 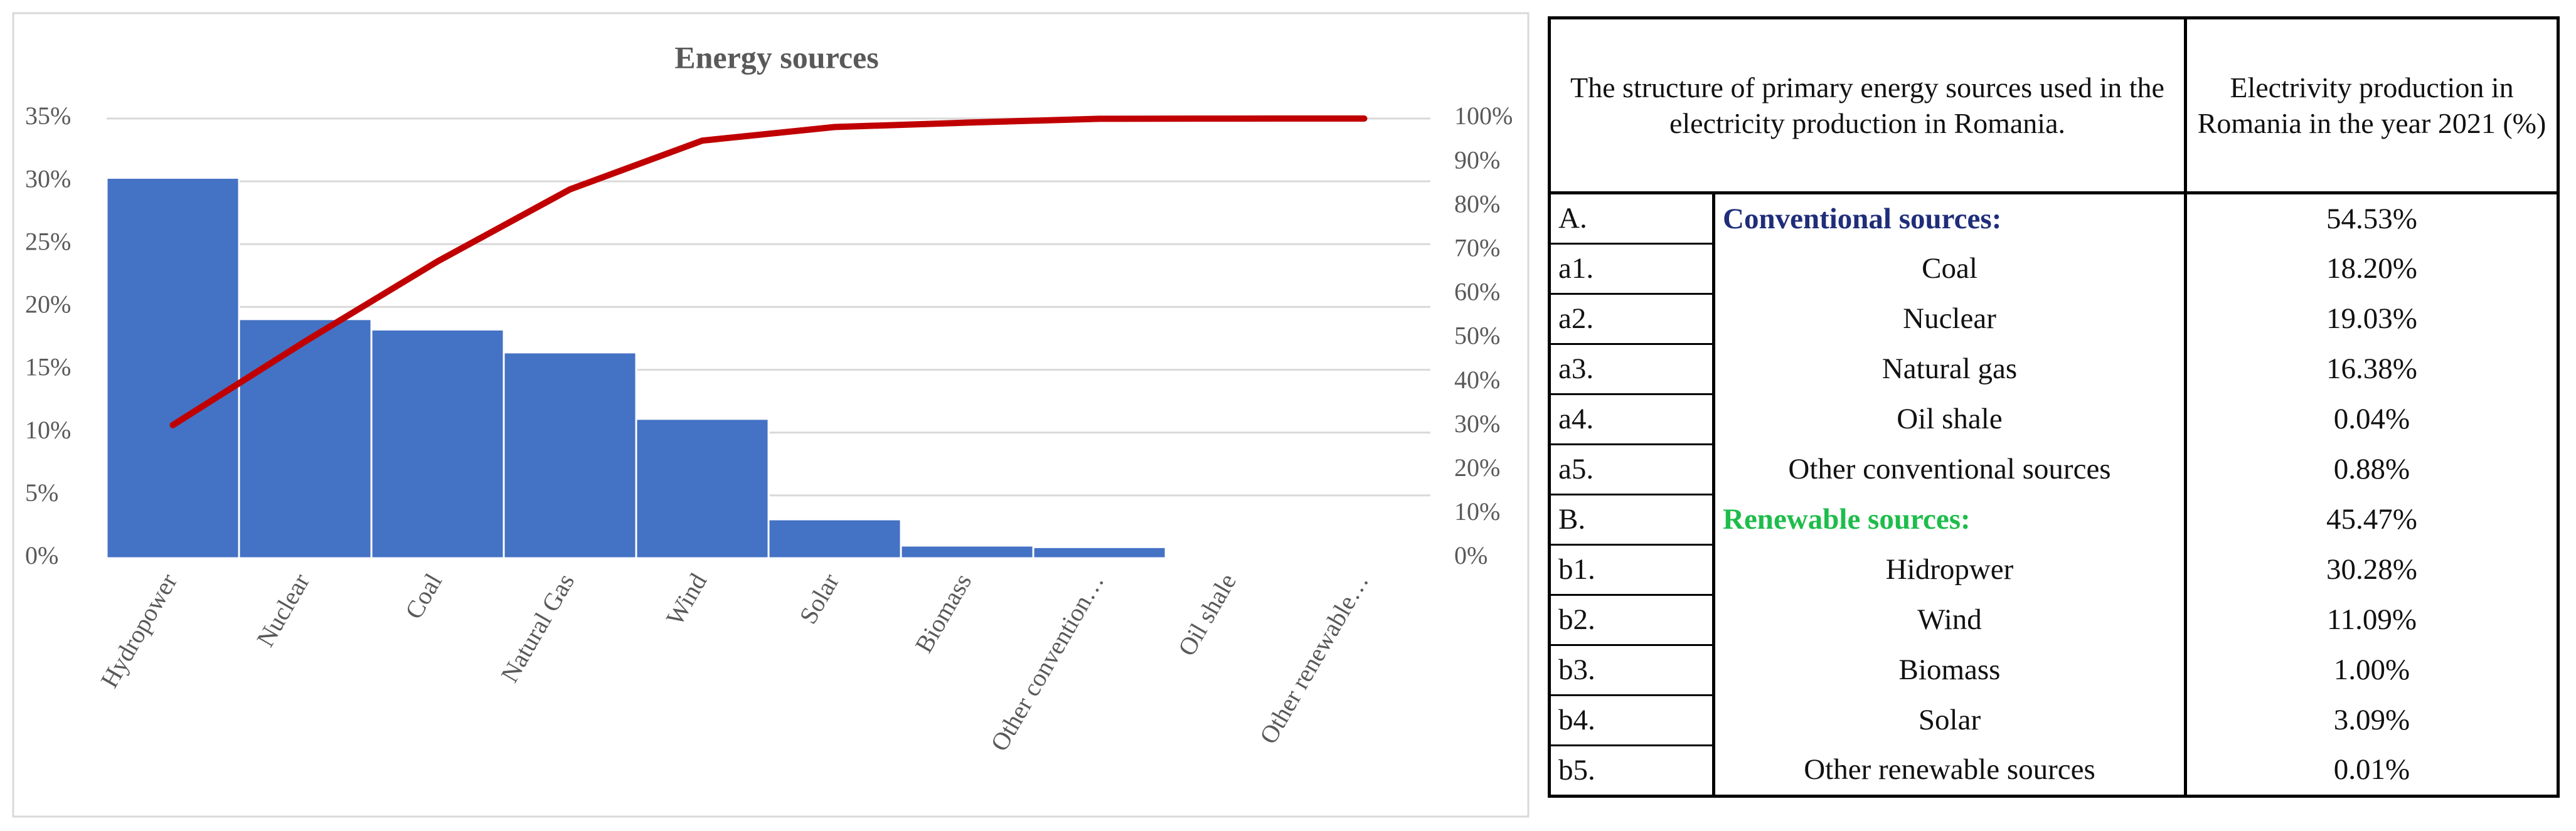 I want to click on cell: B., so click(x=1631, y=520).